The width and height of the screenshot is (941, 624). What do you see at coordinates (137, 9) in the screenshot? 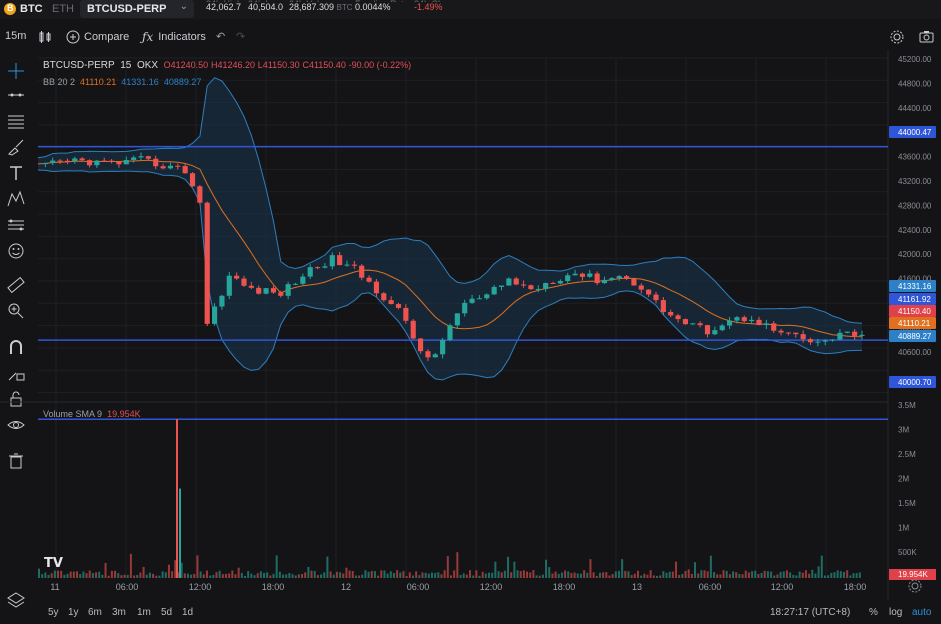
I see `symbol-selector: BTCUSD-PERP ⌄` at bounding box center [137, 9].